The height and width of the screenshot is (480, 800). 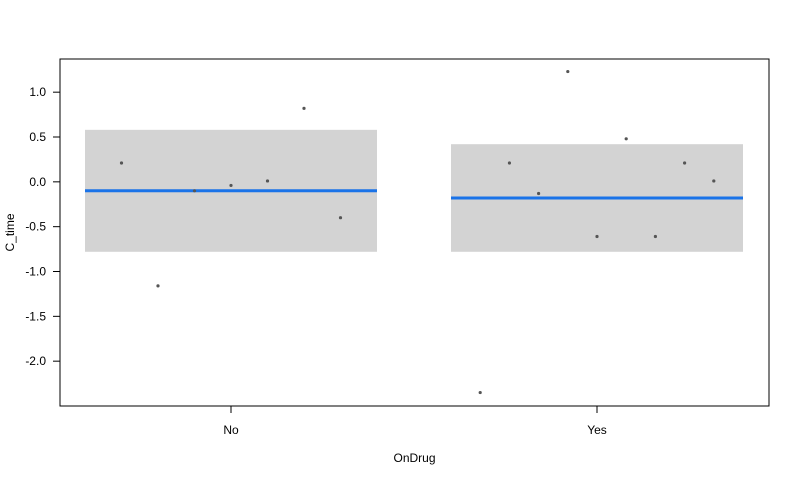 I want to click on y-axis: 1.0 0.5 0.0 -0.5 -1.0 -1.5 -2.0, so click(x=42, y=226).